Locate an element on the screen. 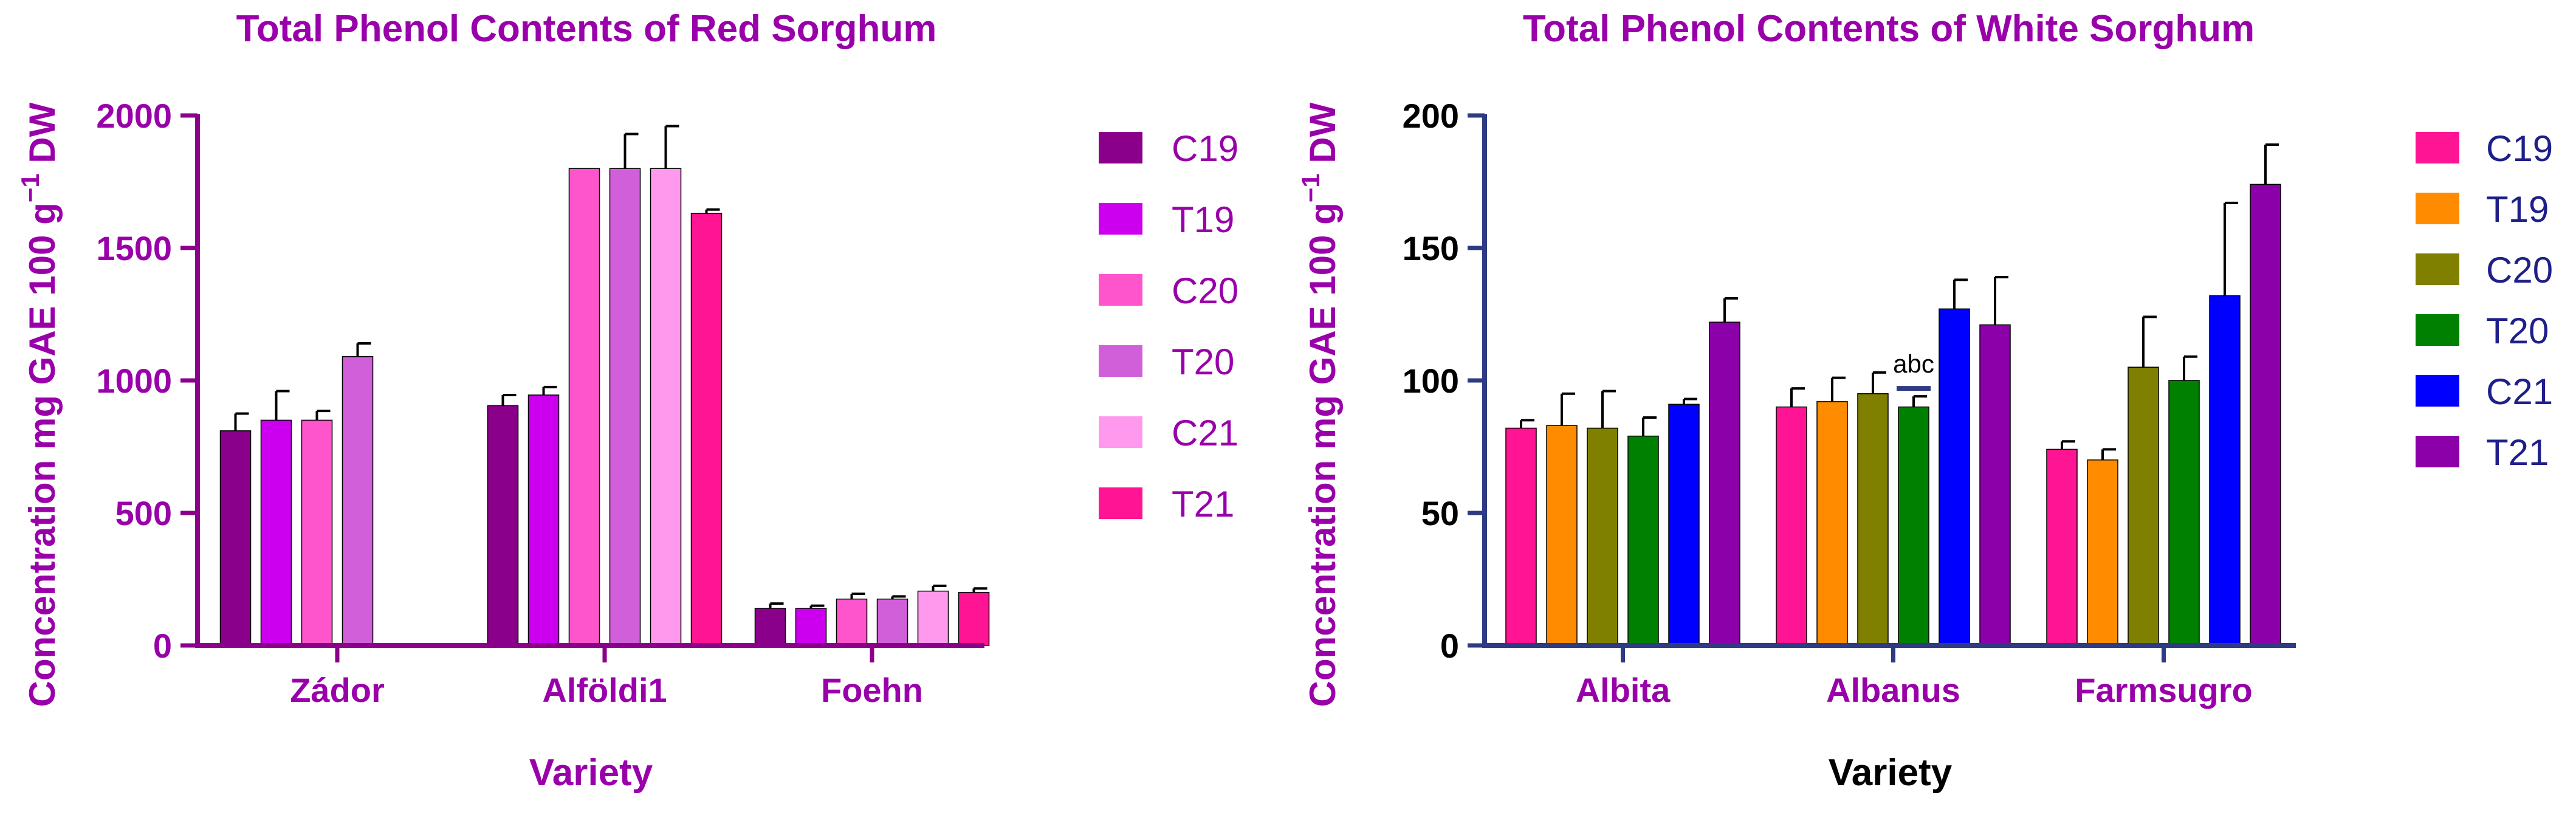 The height and width of the screenshot is (815, 2576). y-tick-label: 2000 is located at coordinates (134, 116).